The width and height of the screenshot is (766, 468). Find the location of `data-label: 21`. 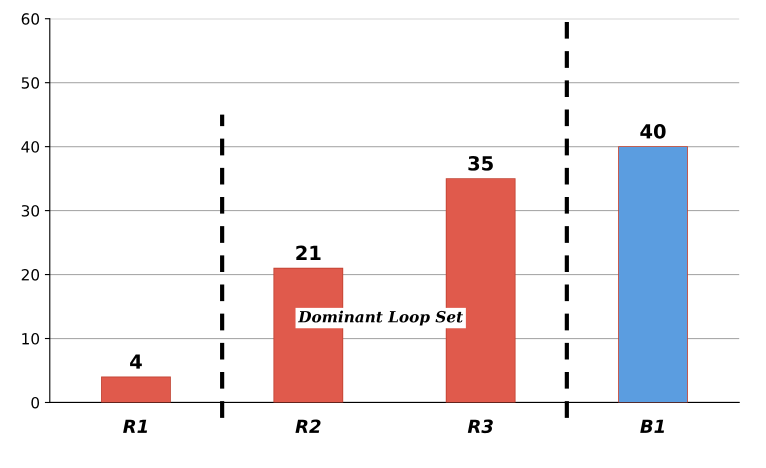

data-label: 21 is located at coordinates (308, 253).